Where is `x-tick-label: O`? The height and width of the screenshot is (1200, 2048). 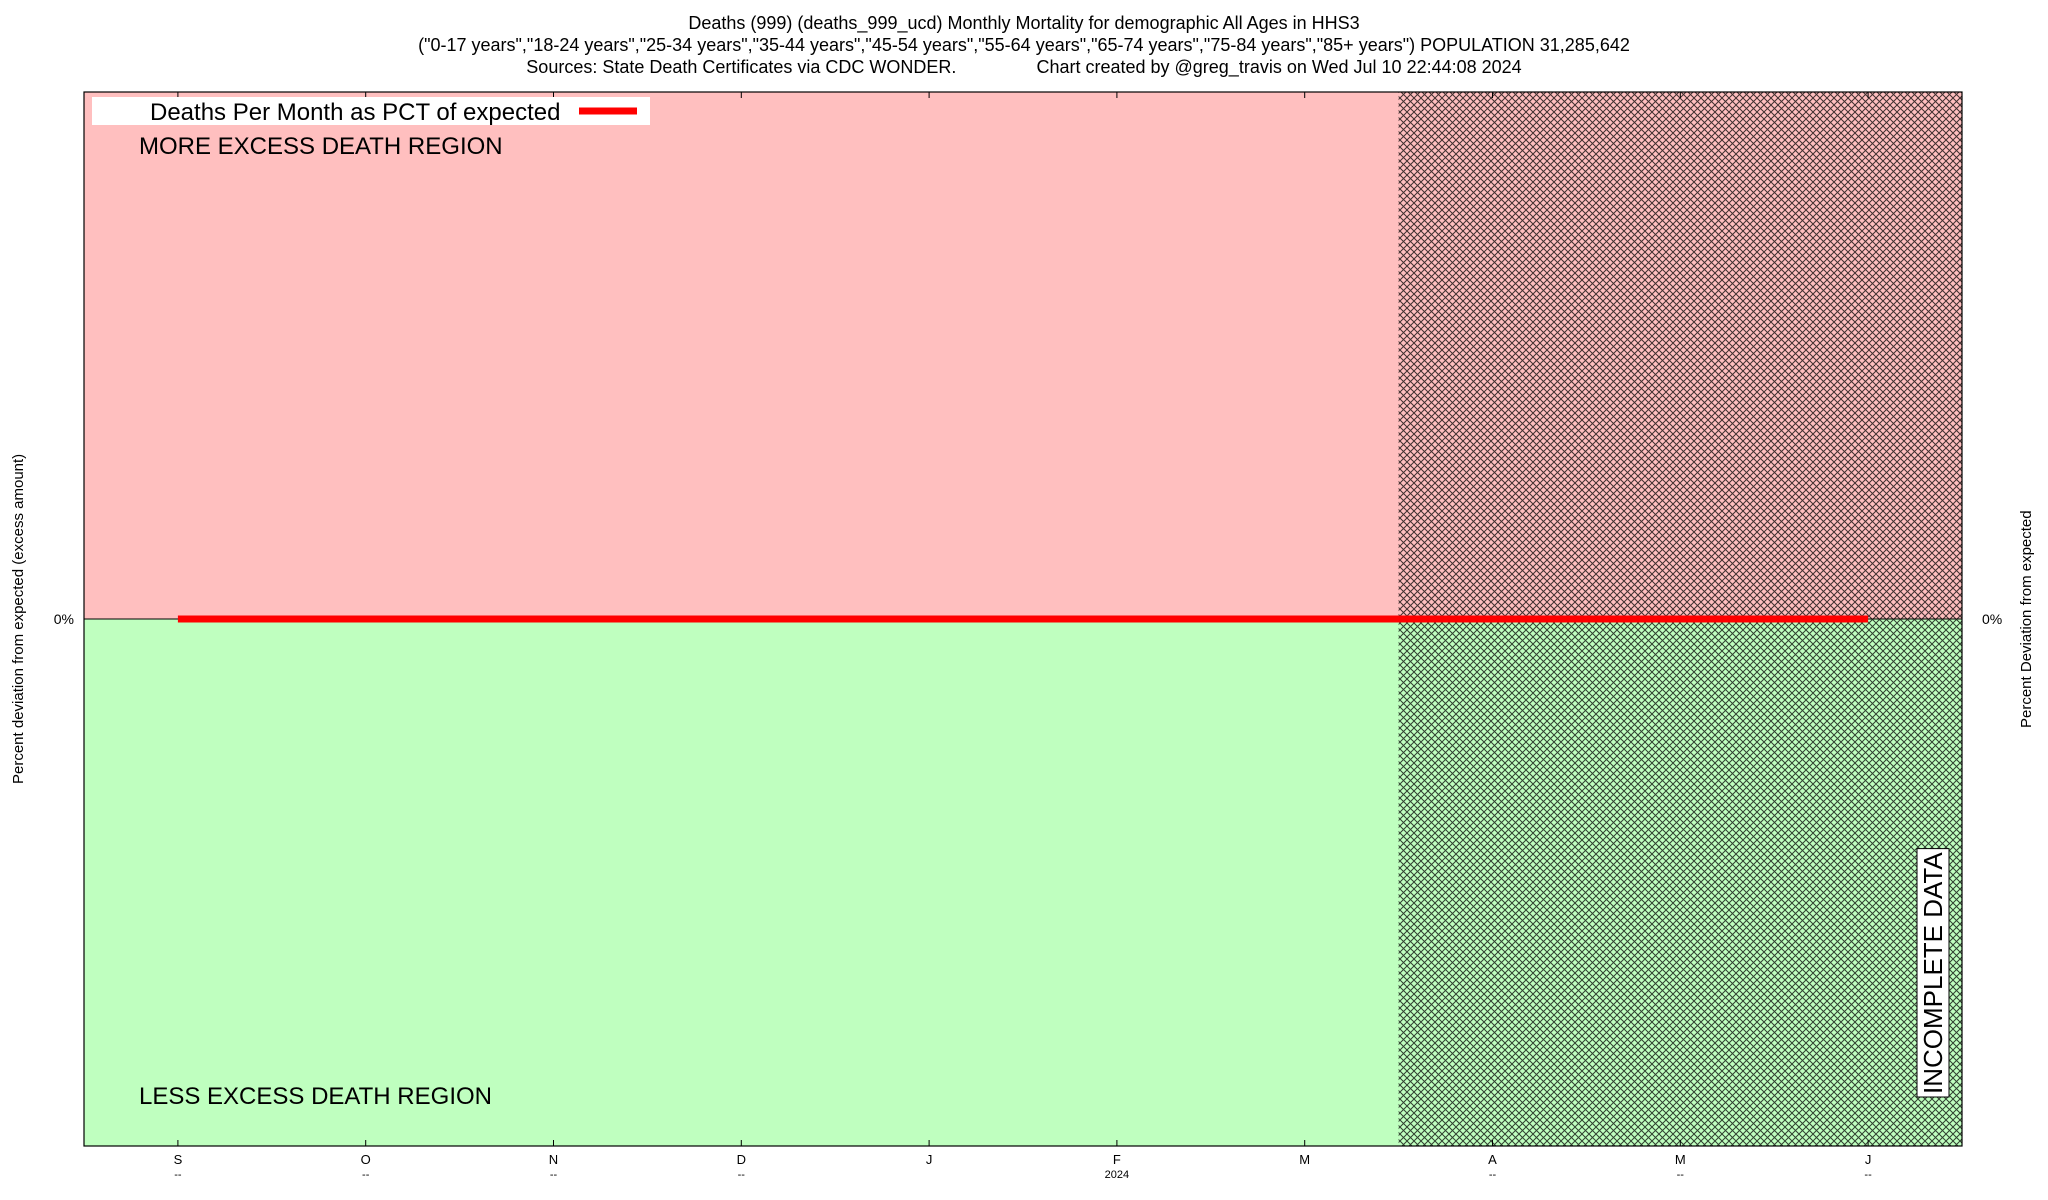
x-tick-label: O is located at coordinates (366, 1159).